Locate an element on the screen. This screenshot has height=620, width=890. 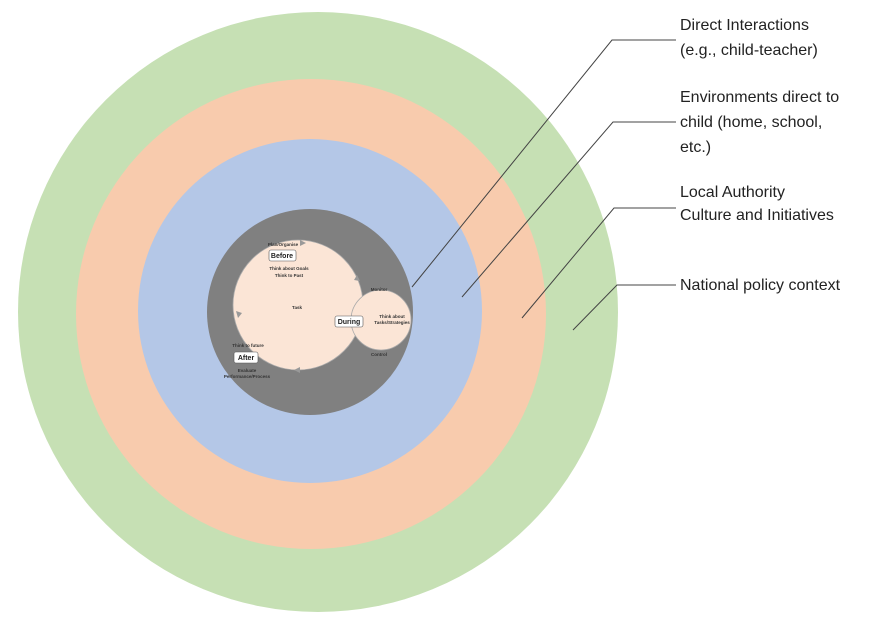
layer-label: Culture and Initiatives is located at coordinates (757, 215).